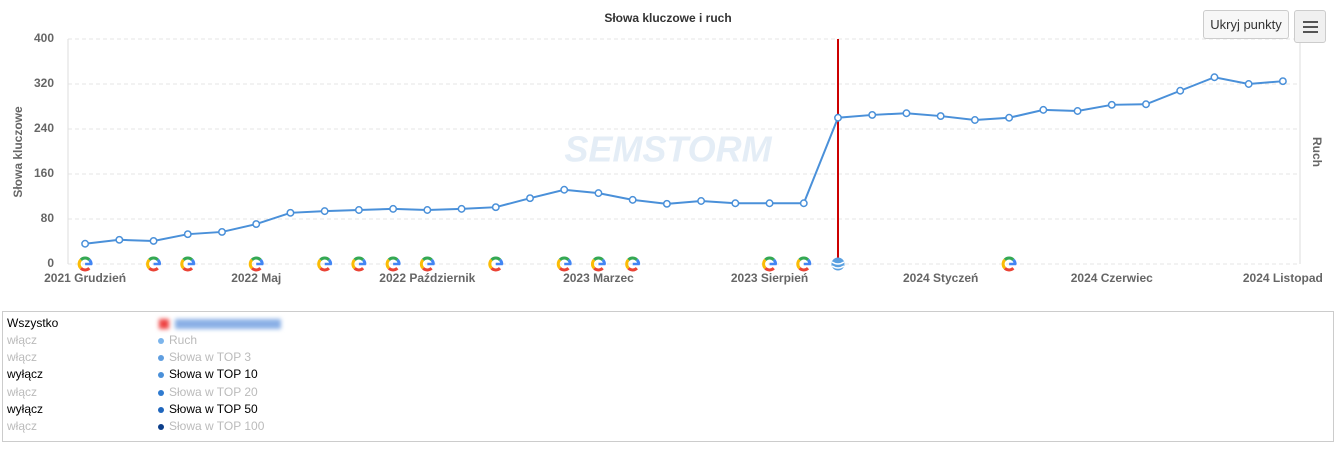 Image resolution: width=1336 pixels, height=453 pixels. Describe the element at coordinates (1317, 152) in the screenshot. I see `y2-axis-label: Ruch` at that location.